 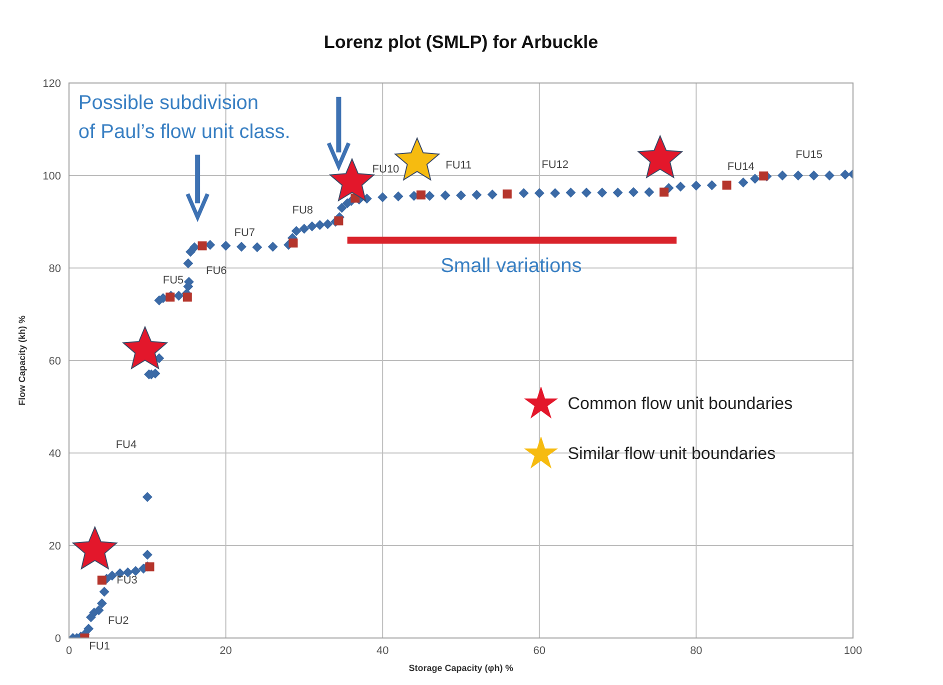 I want to click on annotation: FU11, so click(x=459, y=165).